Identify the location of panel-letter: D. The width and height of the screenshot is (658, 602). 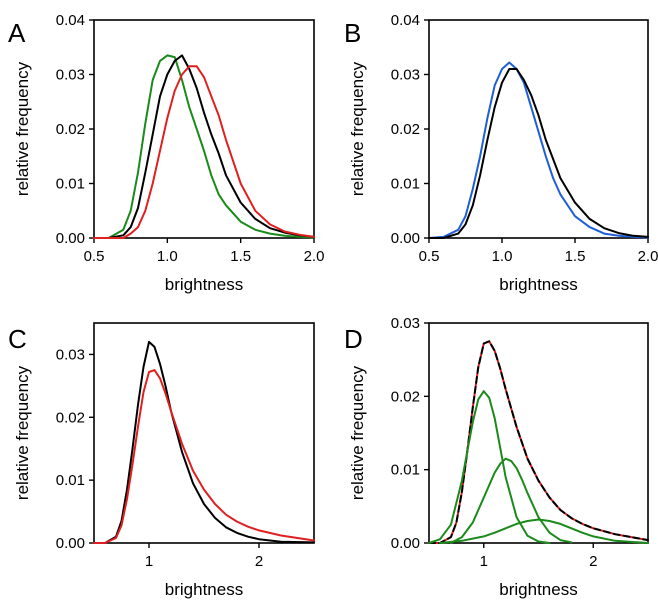
(353, 339).